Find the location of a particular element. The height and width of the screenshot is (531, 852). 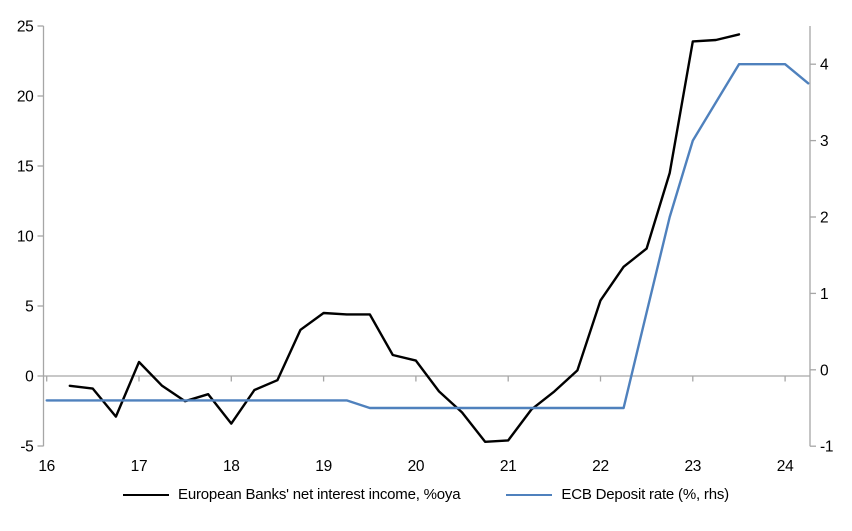

right-axis-tick-label: 2 is located at coordinates (824, 218).